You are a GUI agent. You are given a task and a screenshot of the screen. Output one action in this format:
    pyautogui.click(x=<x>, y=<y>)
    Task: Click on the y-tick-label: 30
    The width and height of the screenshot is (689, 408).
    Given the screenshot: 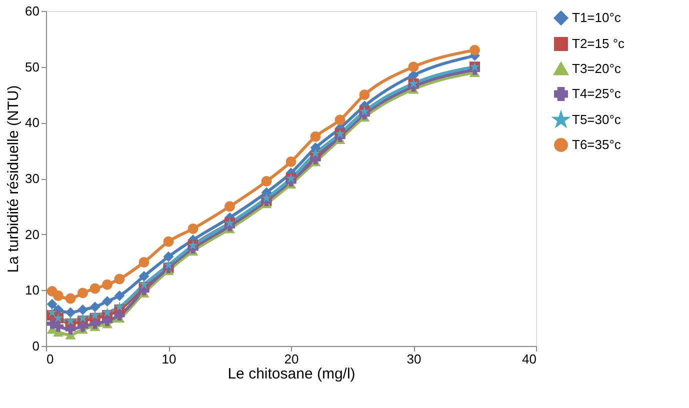 What is the action you would take?
    pyautogui.click(x=32, y=178)
    